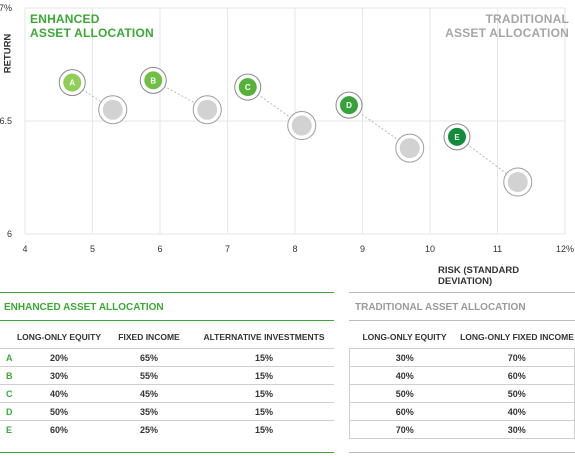  Describe the element at coordinates (264, 337) in the screenshot. I see `table-header-cell: ALTERNATIVE INVESTMENTS` at that location.